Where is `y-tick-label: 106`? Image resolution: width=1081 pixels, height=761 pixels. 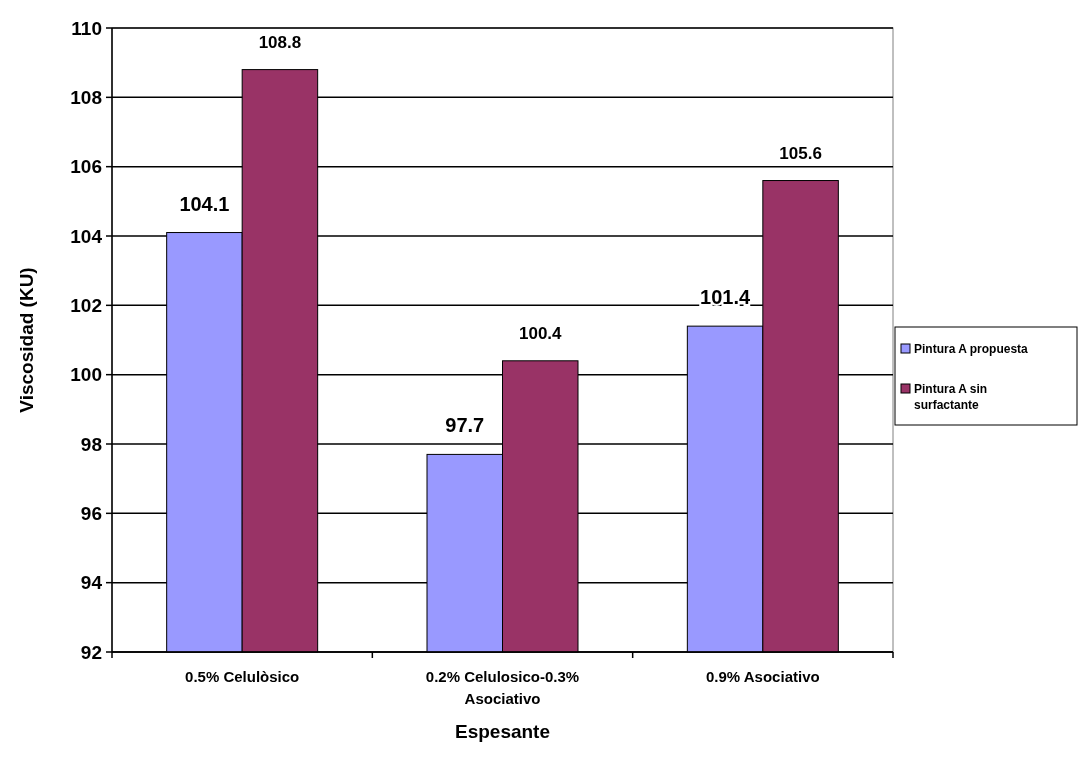
y-tick-label: 106 is located at coordinates (86, 167).